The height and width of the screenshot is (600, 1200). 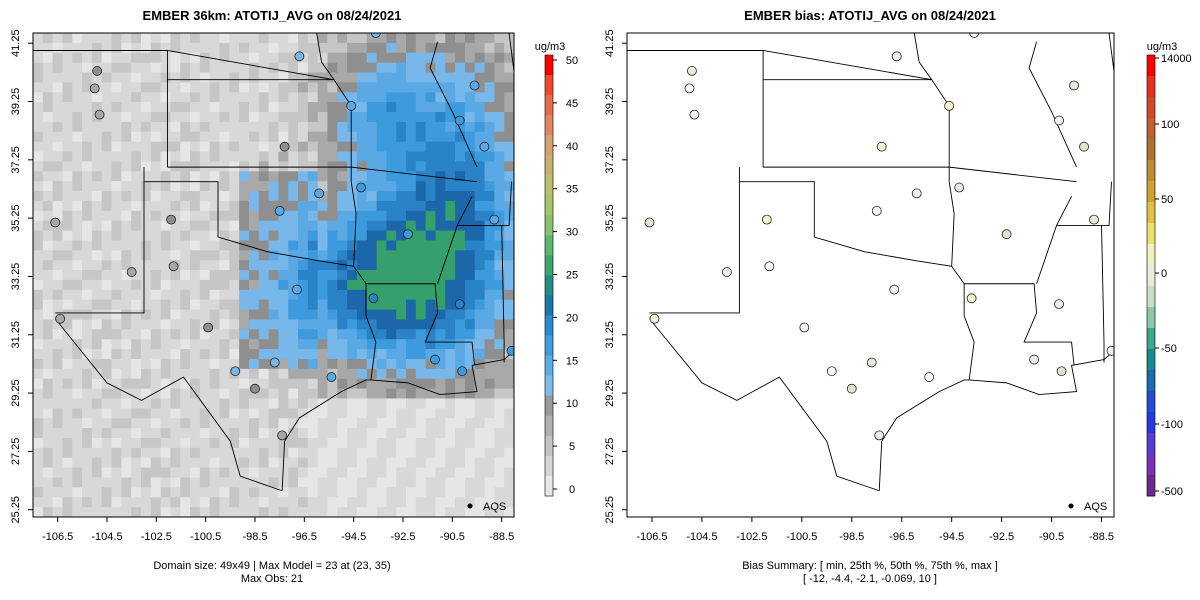 I want to click on left-colorbar-label: 35, so click(x=572, y=190).